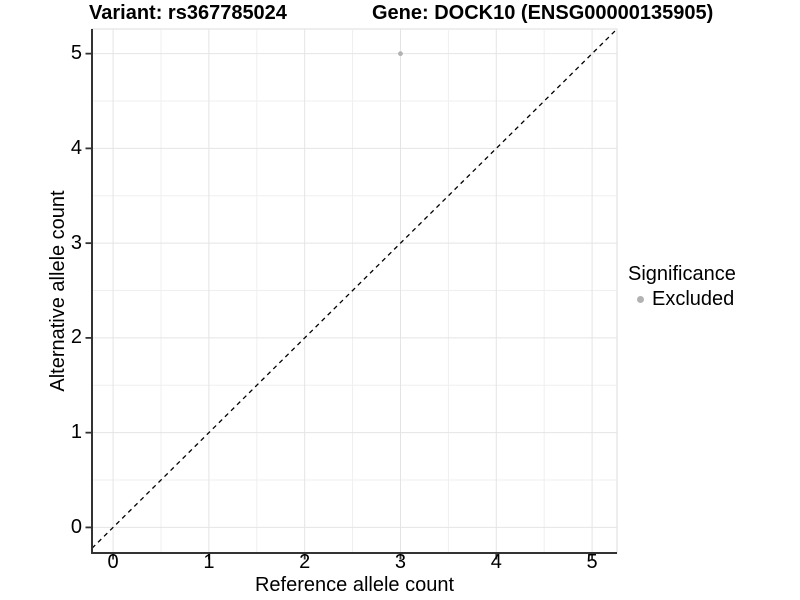  Describe the element at coordinates (58, 291) in the screenshot. I see `y-axis-title: Alternative allele count` at that location.